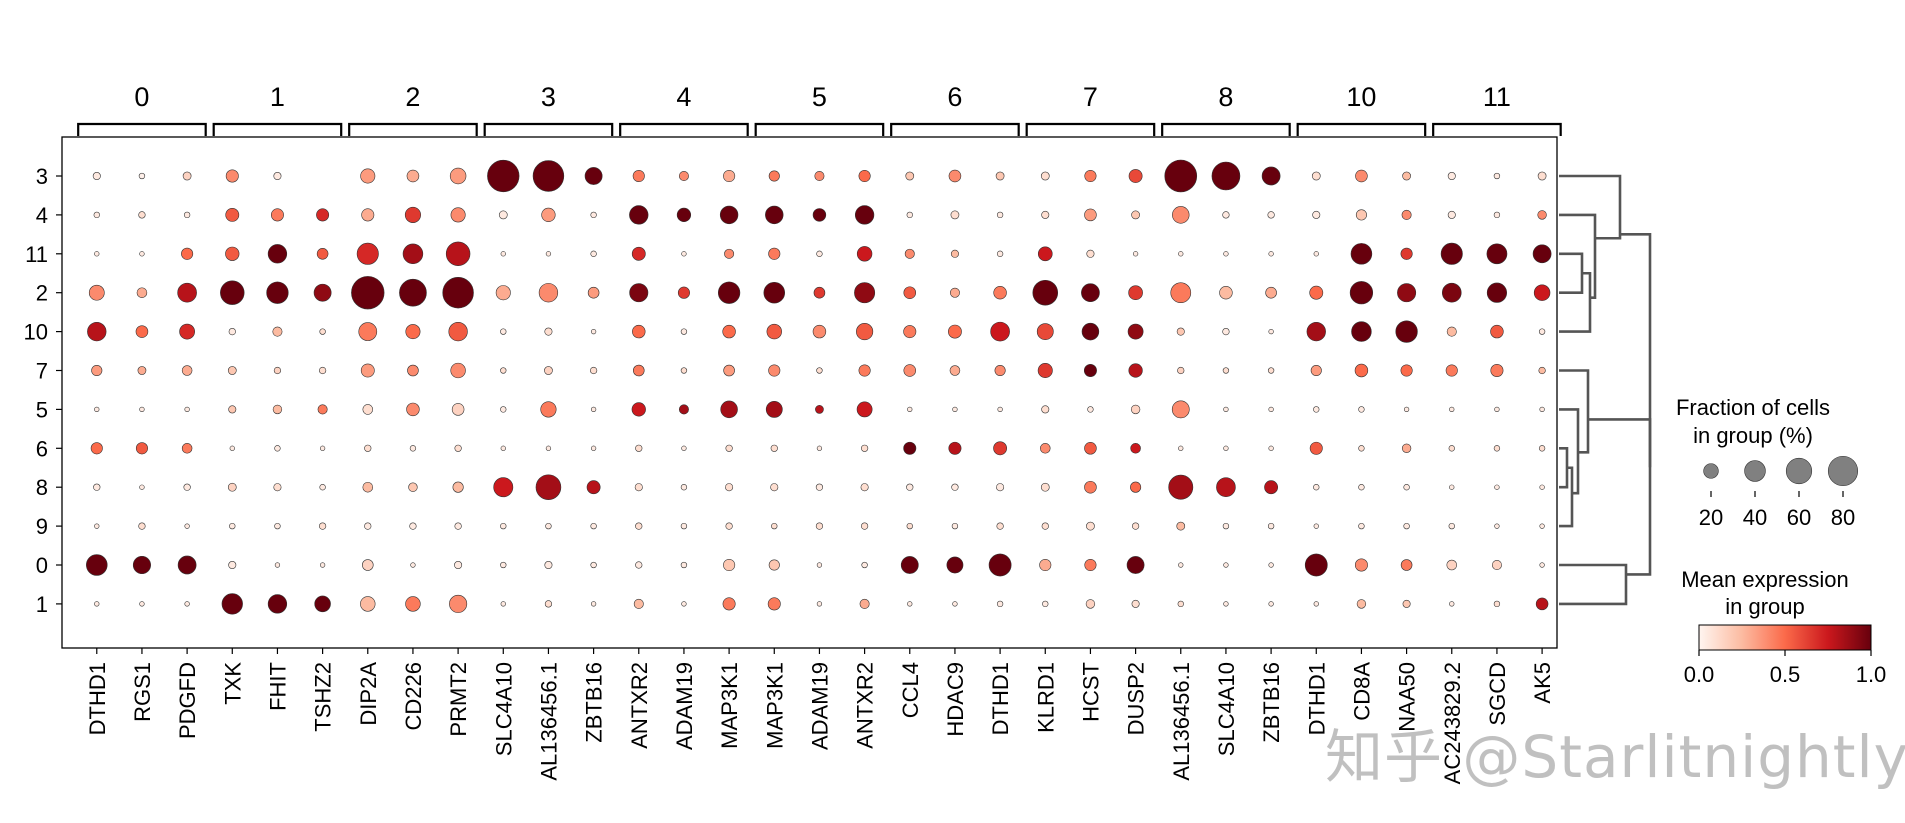  I want to click on gene-tick-label: ANTXR2, so click(865, 705).